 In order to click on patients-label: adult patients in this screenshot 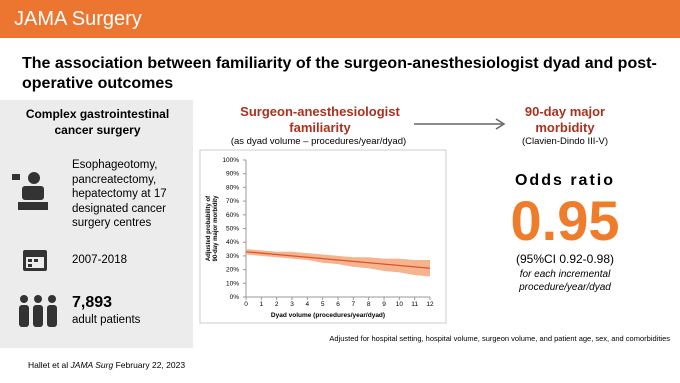, I will do `click(106, 320)`.